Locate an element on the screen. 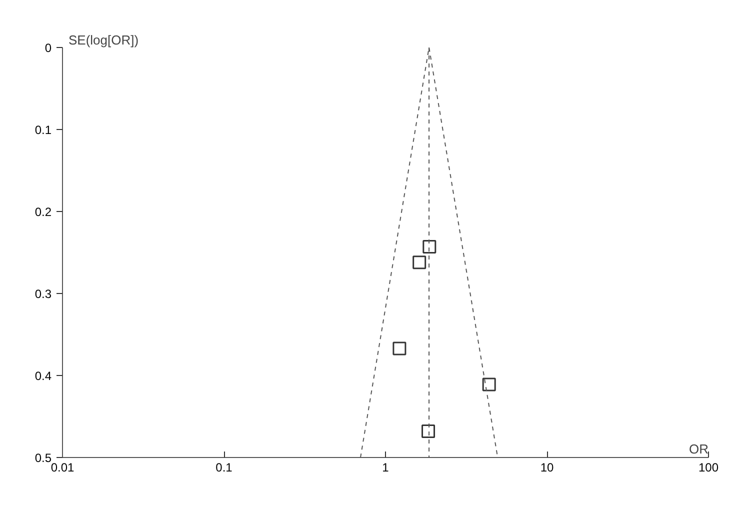  y-tick-label: 0.3 is located at coordinates (43, 294).